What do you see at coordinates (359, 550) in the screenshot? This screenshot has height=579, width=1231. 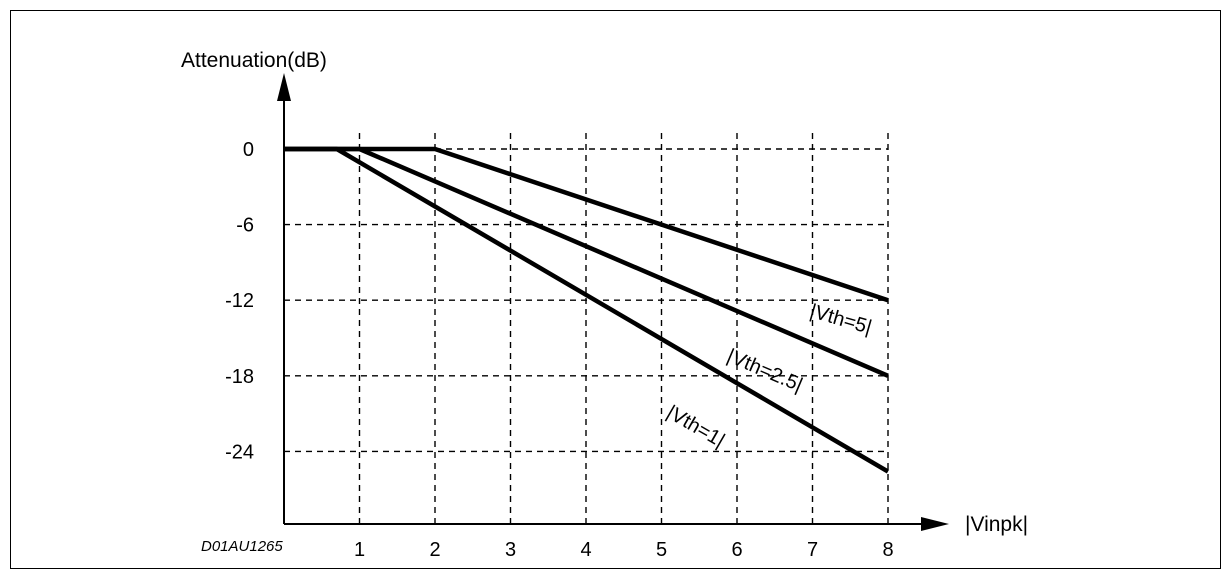 I see `x-tick-label: 1` at bounding box center [359, 550].